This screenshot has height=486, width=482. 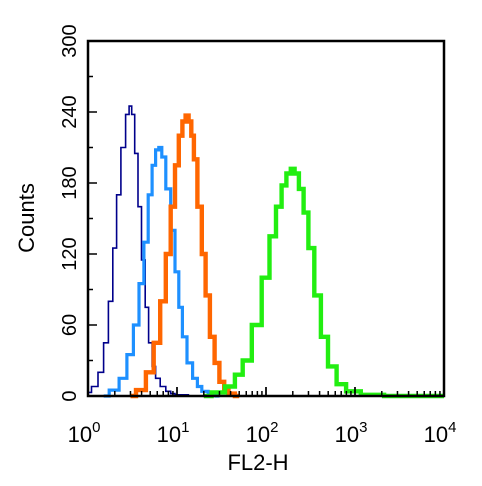 I want to click on y-tick-label: 180, so click(x=70, y=182).